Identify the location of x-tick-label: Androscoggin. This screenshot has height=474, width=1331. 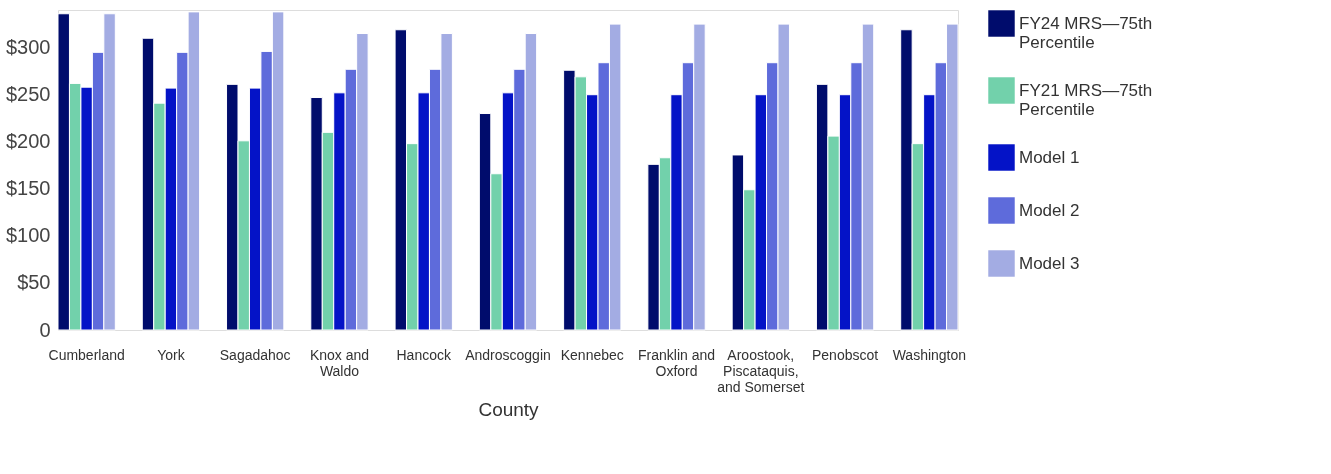
(508, 354).